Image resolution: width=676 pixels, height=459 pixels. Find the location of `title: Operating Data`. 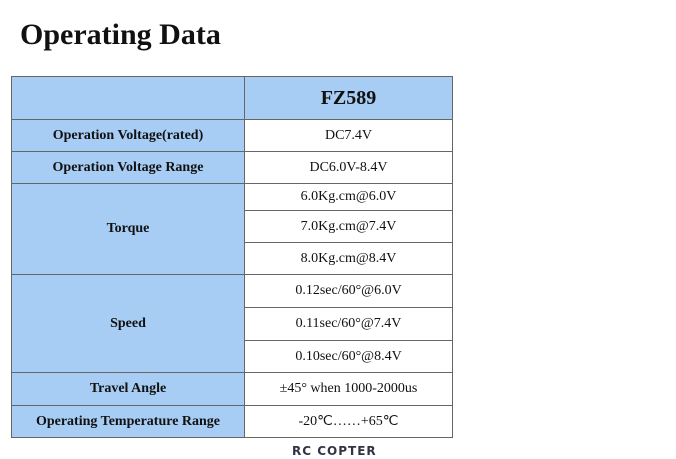

title: Operating Data is located at coordinates (120, 34).